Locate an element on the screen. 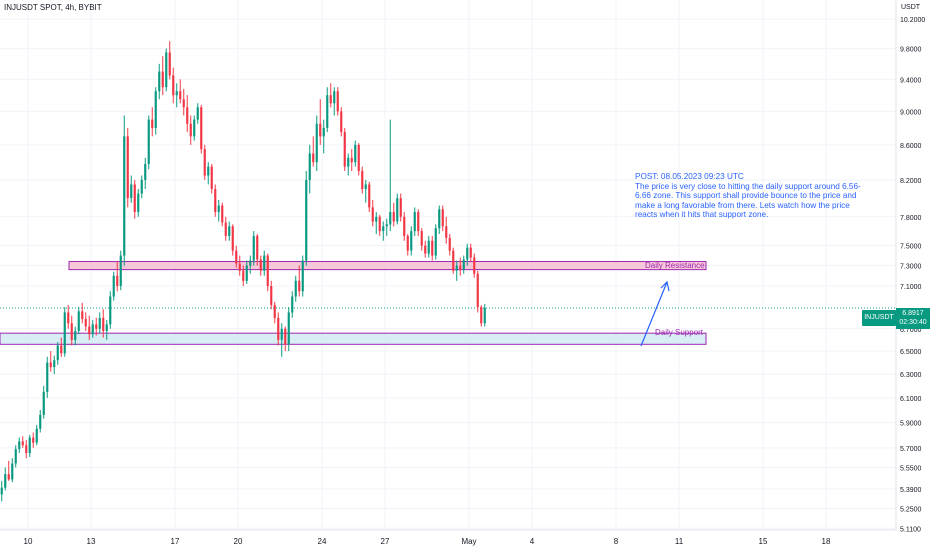 This screenshot has width=932, height=550. symbol-tag: INJUSDT is located at coordinates (879, 318).